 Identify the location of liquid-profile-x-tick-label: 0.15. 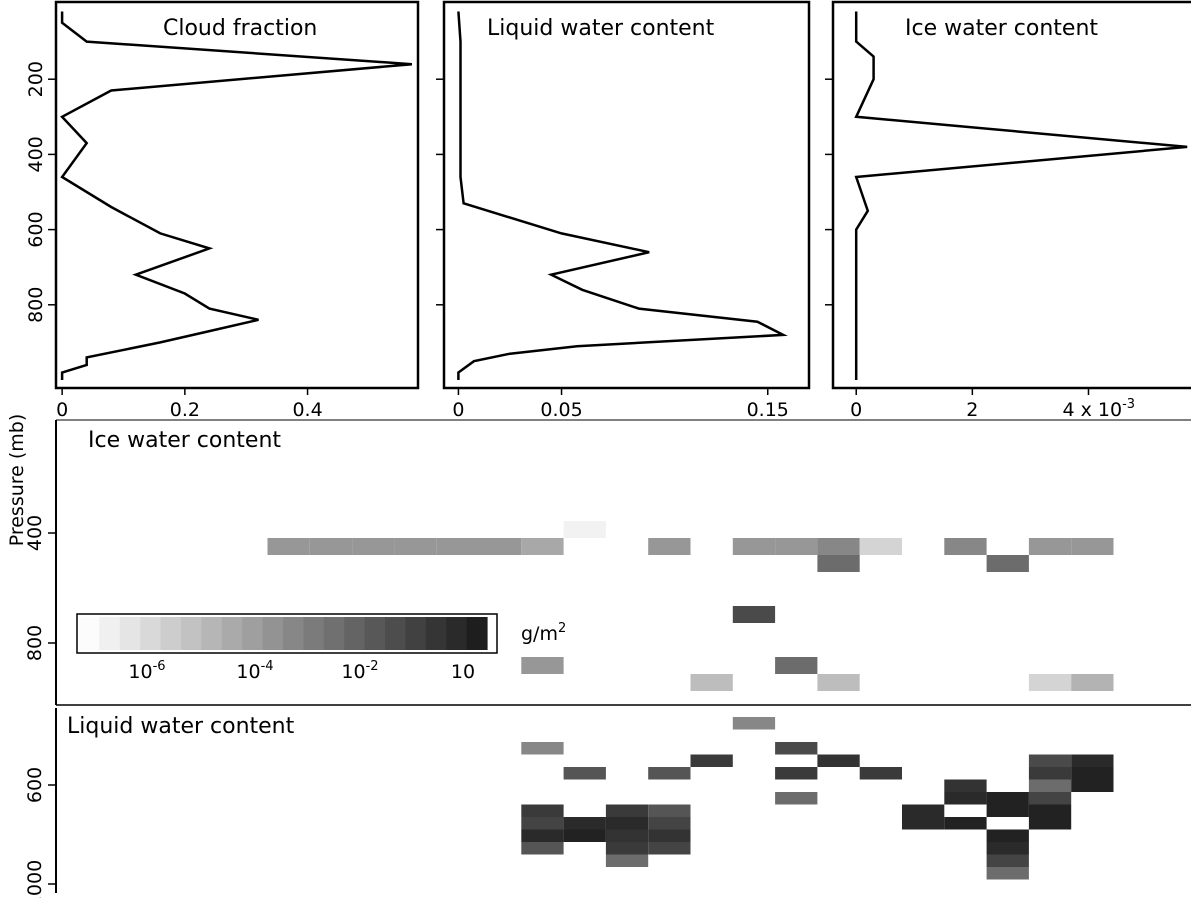
(768, 410).